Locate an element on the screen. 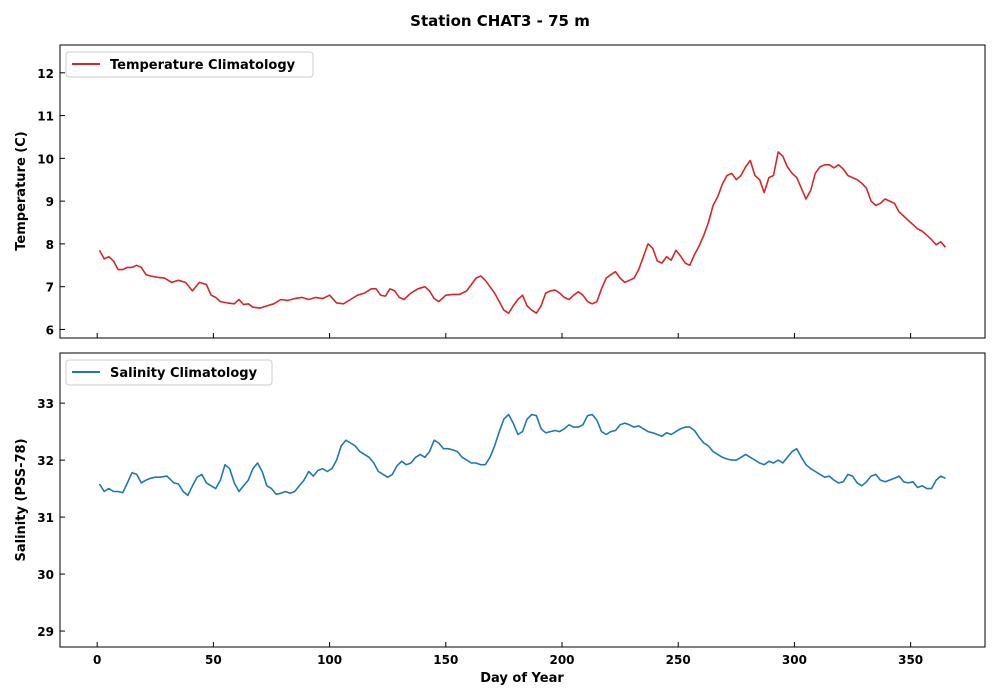  salinity-y-tick-label-29: 29 is located at coordinates (45, 632).